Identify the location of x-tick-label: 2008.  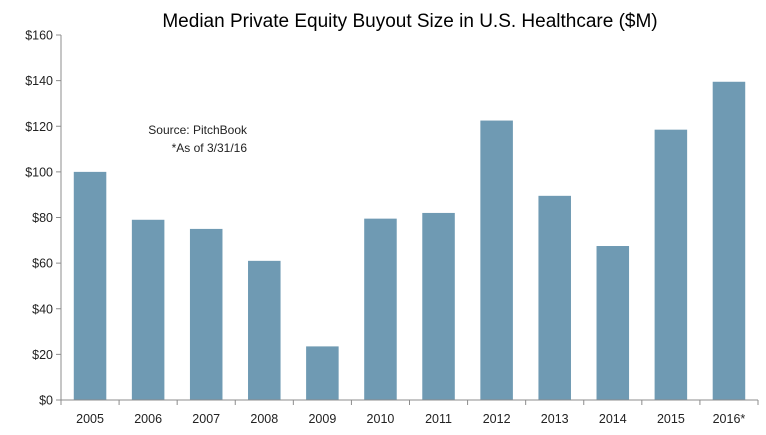
(264, 419).